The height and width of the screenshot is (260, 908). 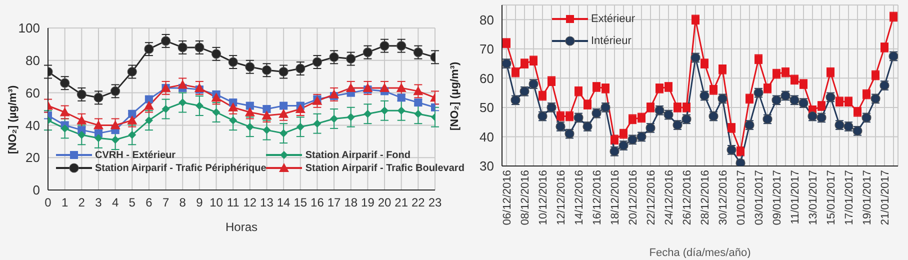 I want to click on x-tick-label: 19/01/2017, so click(x=867, y=198).